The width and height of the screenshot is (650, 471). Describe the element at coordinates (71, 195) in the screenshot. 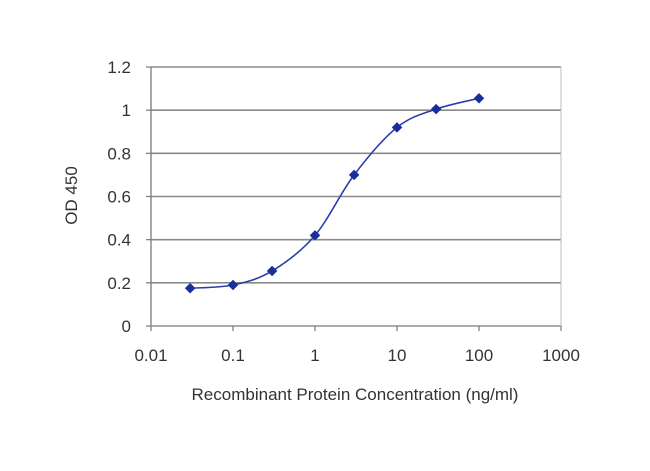

I see `y-axis-title: OD 450` at that location.